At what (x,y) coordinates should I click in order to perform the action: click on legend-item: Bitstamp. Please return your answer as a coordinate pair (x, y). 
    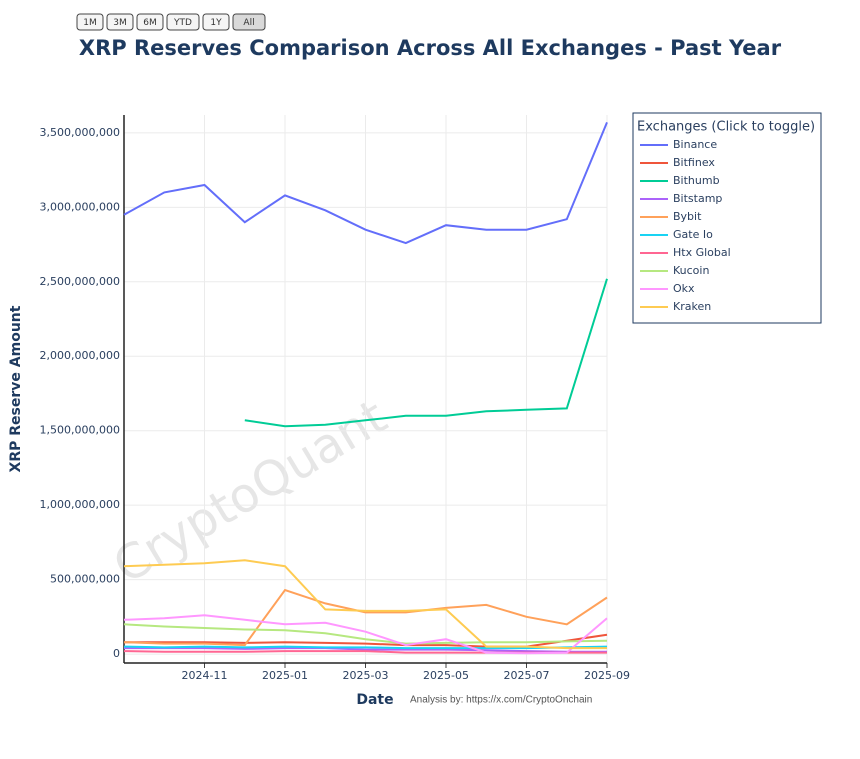
    Looking at the image, I should click on (681, 198).